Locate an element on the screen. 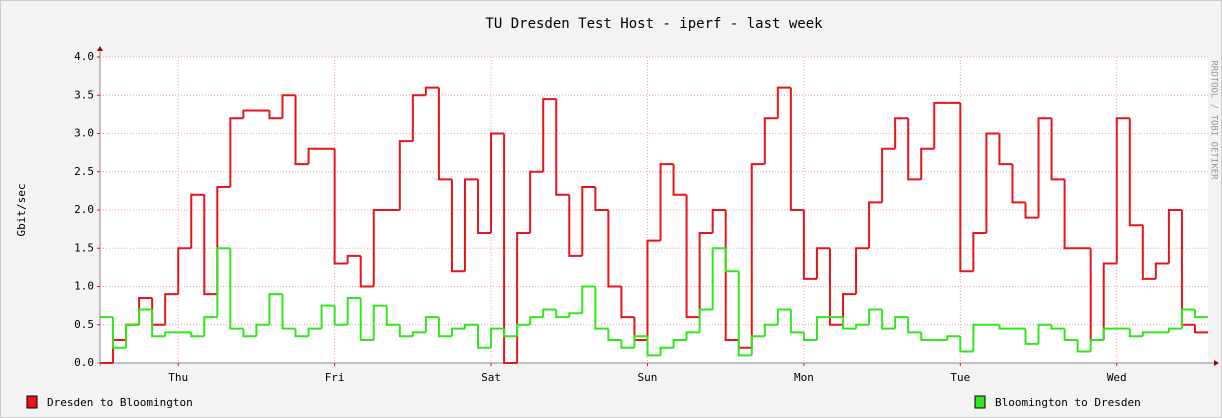  x-tick-label: Sun is located at coordinates (648, 377).